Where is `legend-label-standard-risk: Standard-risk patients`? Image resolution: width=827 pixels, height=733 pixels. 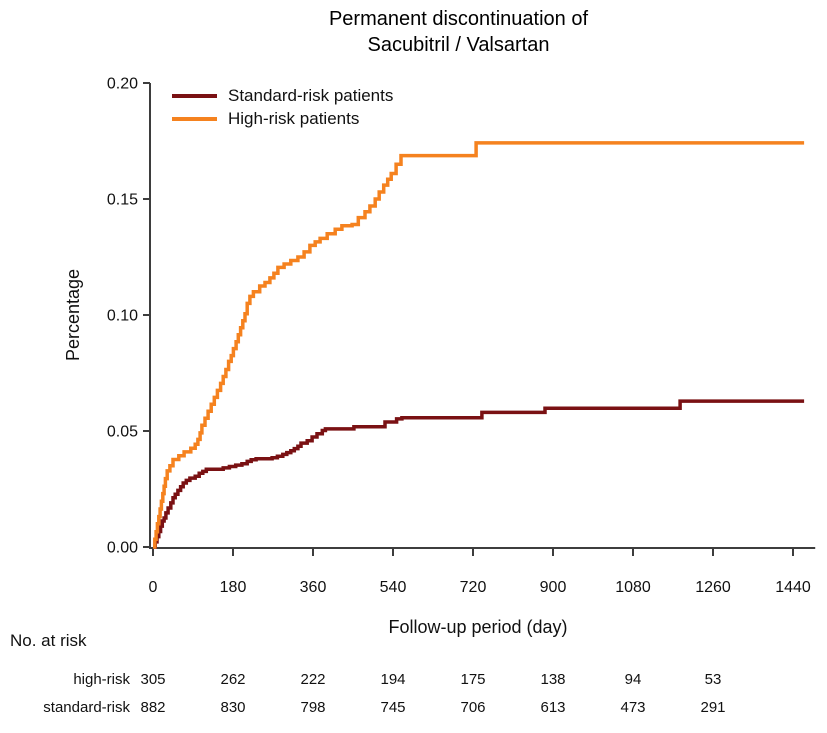 legend-label-standard-risk: Standard-risk patients is located at coordinates (311, 95).